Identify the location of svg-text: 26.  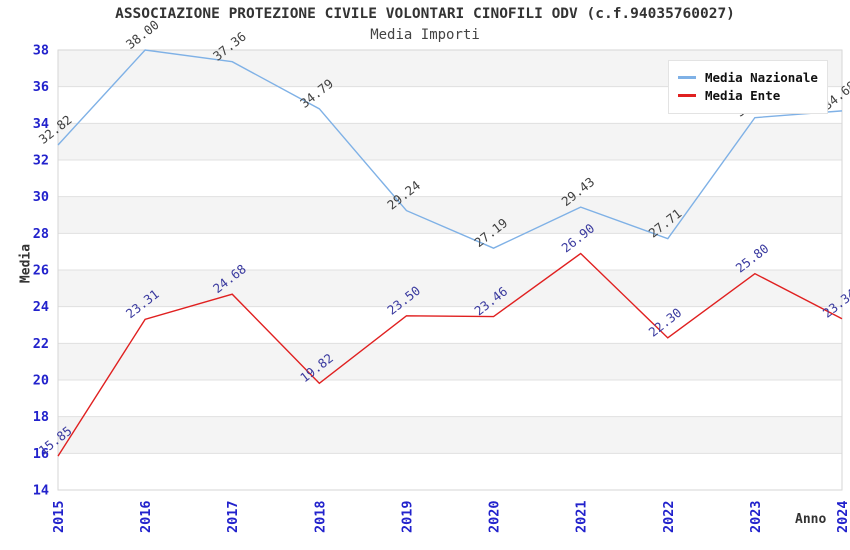
(41, 271).